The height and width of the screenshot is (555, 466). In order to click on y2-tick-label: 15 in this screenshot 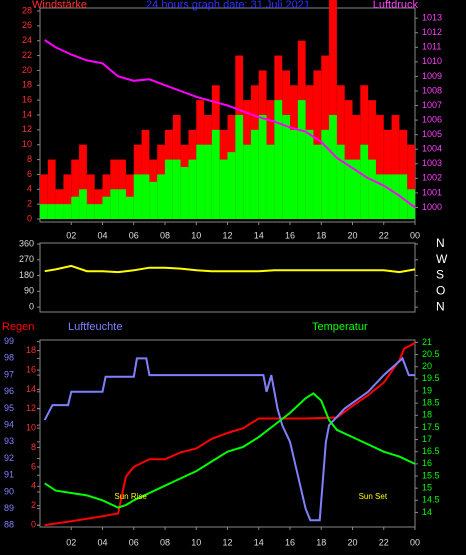, I will do `click(427, 488)`.